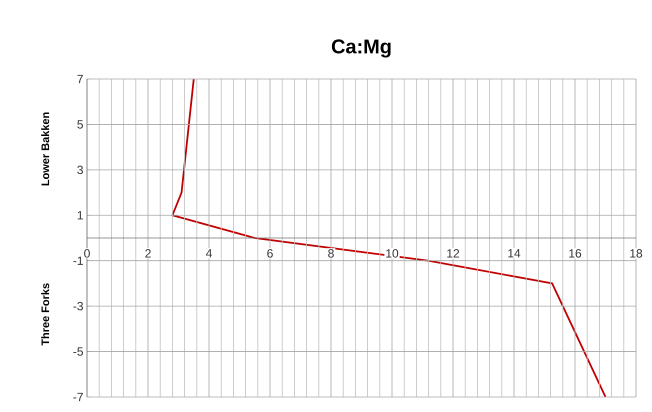 This screenshot has width=652, height=412. What do you see at coordinates (392, 253) in the screenshot?
I see `x-tick-label: 10` at bounding box center [392, 253].